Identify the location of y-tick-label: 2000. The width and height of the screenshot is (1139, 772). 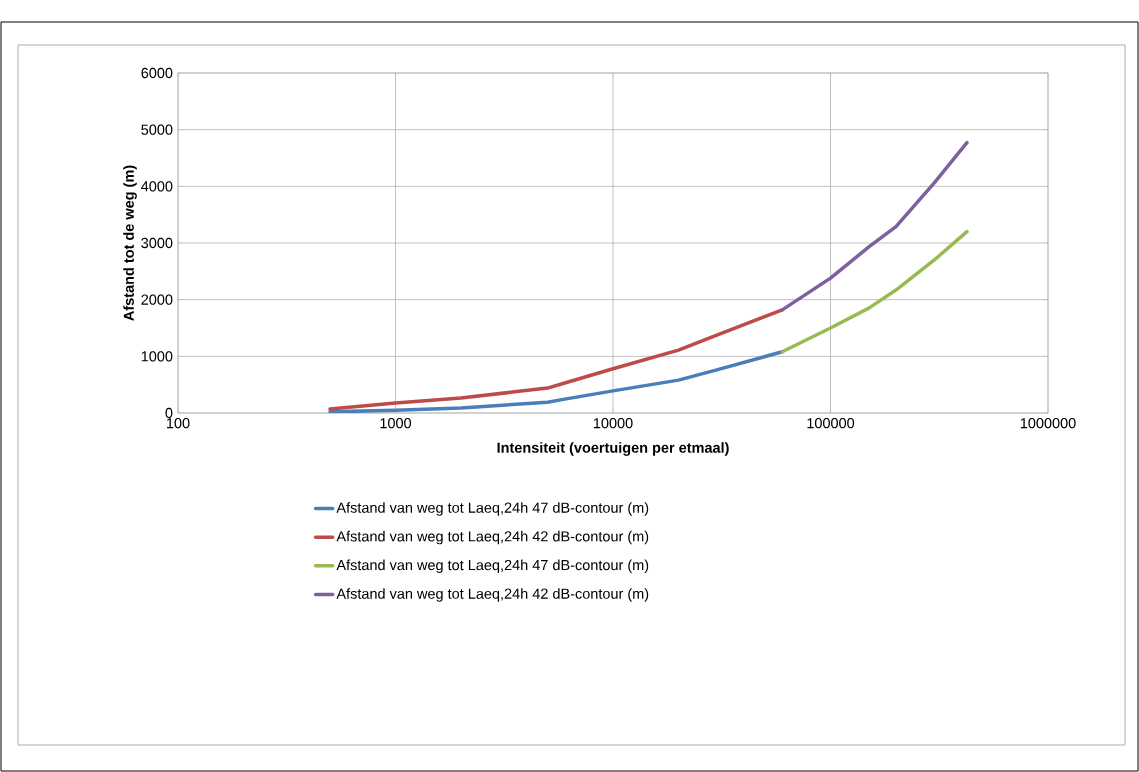
(157, 299).